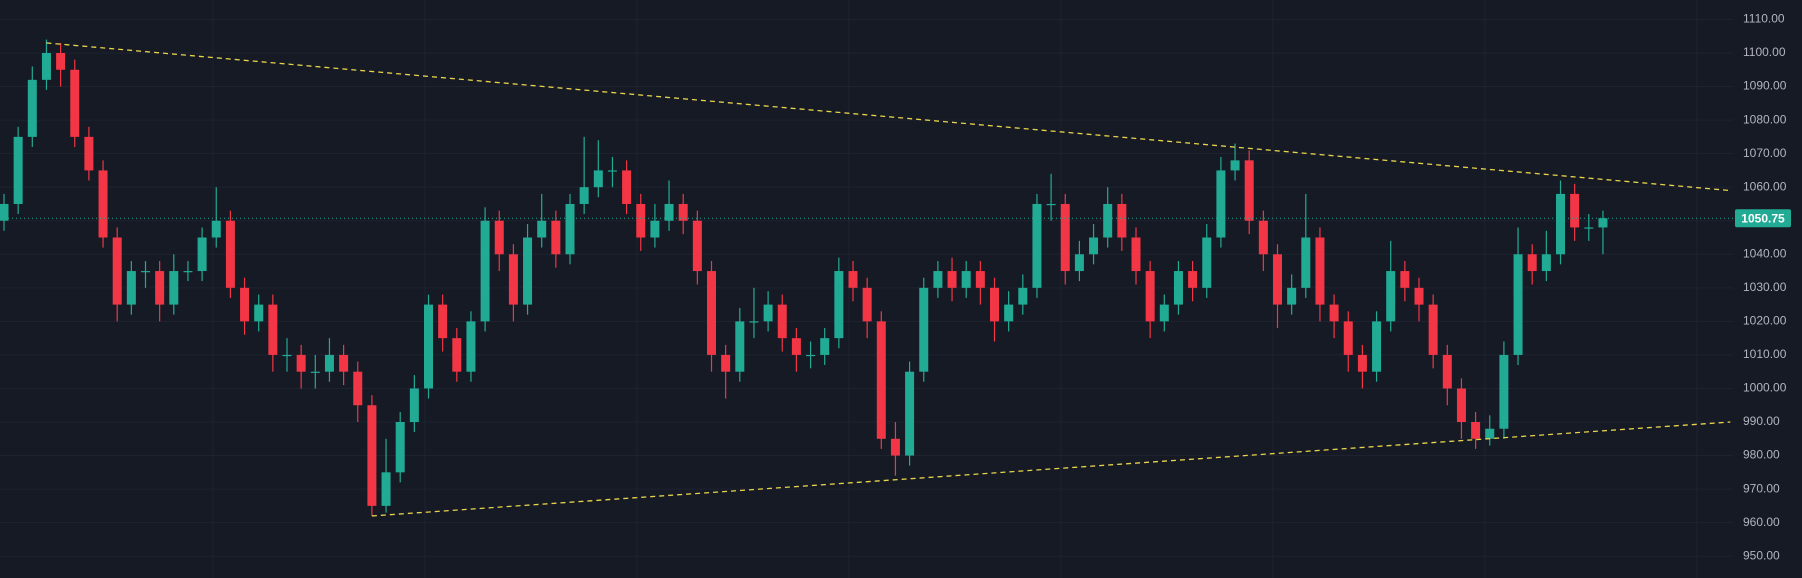 This screenshot has height=578, width=1802. What do you see at coordinates (1761, 421) in the screenshot?
I see `y-tick-label: 990.00` at bounding box center [1761, 421].